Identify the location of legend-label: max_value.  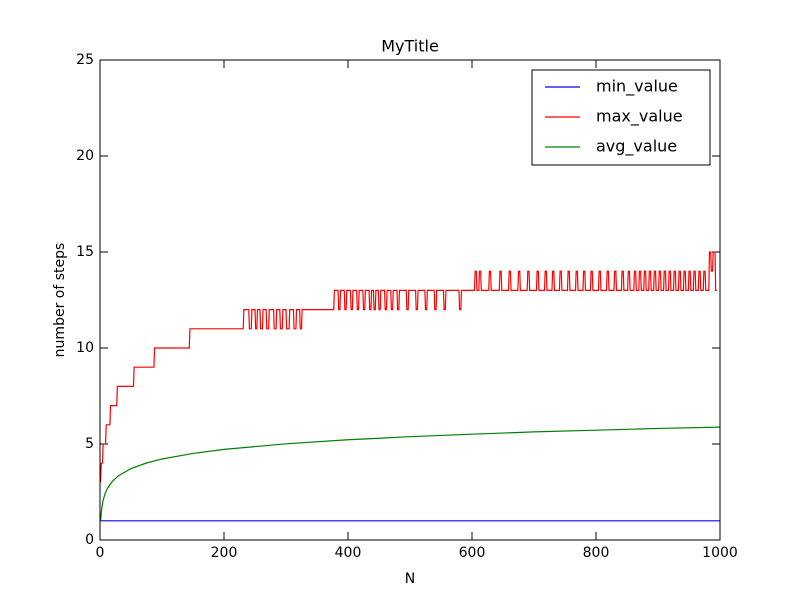
(639, 117).